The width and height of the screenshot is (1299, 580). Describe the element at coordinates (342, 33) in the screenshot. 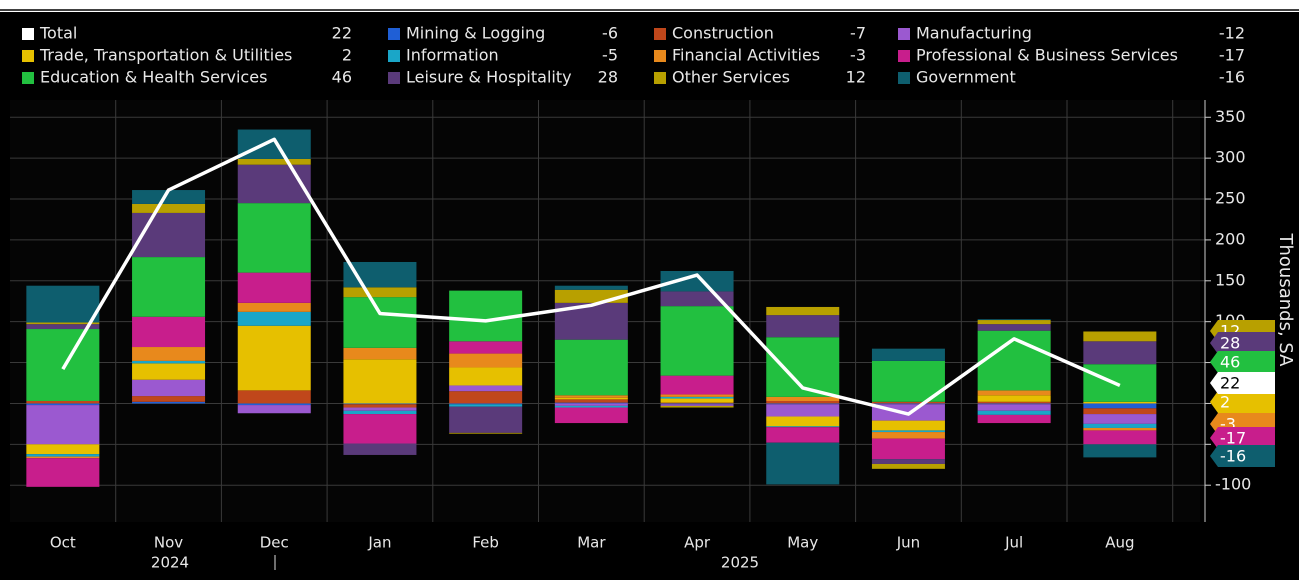

I see `legend-value: 22` at that location.